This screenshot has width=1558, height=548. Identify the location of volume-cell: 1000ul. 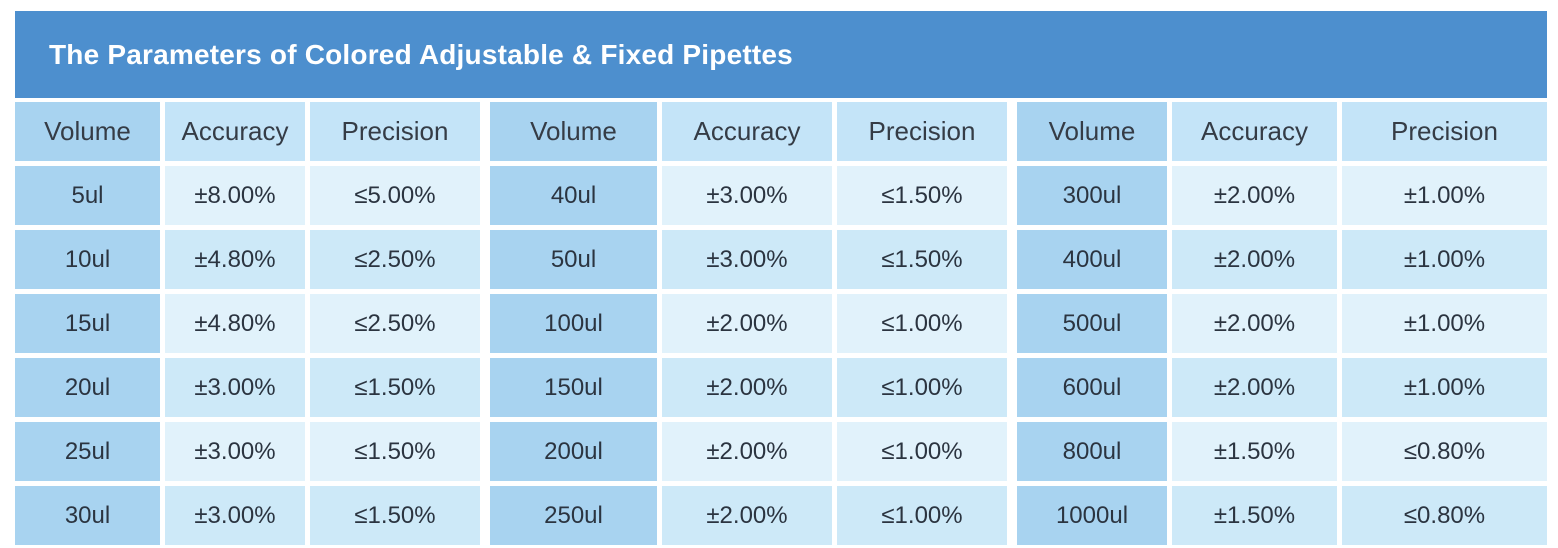
(1092, 515).